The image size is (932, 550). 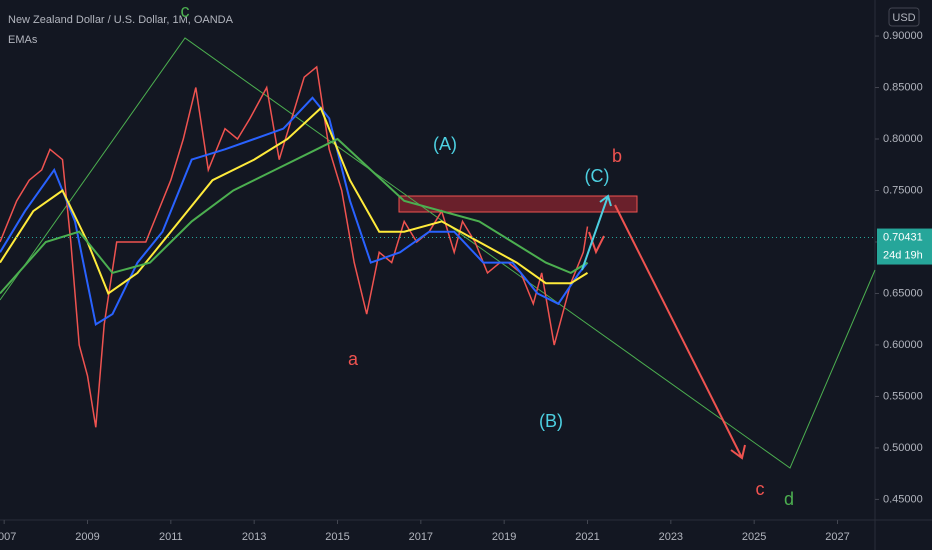 What do you see at coordinates (587, 537) in the screenshot?
I see `x-tick-label: 2021` at bounding box center [587, 537].